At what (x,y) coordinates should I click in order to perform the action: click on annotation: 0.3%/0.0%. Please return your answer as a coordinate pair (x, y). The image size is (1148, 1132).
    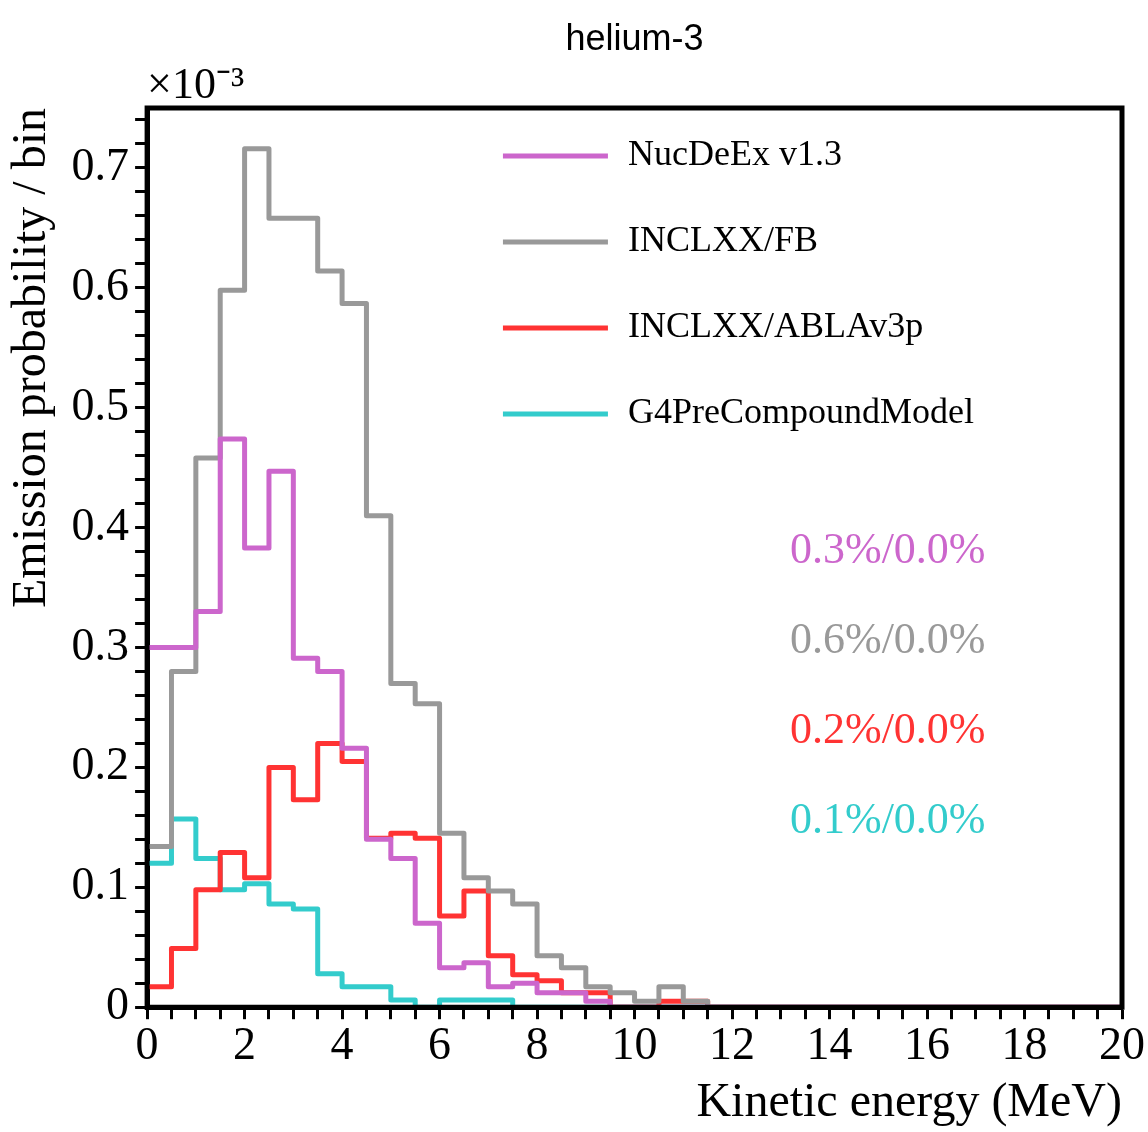
    Looking at the image, I should click on (887, 548).